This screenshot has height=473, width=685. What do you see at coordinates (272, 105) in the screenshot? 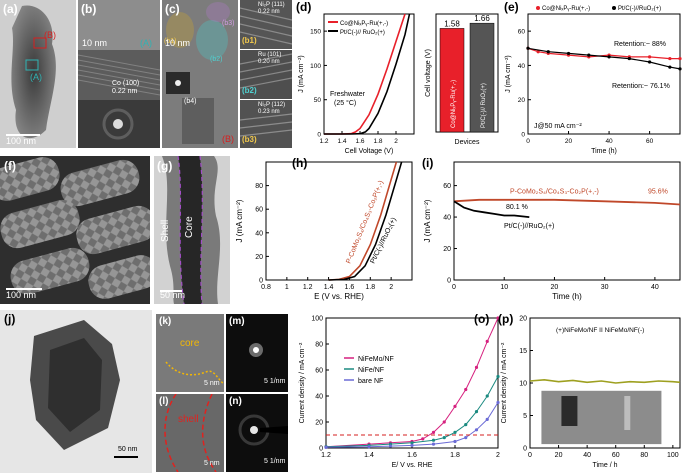
I see `phase: Ni₂P (112)` at bounding box center [272, 105].